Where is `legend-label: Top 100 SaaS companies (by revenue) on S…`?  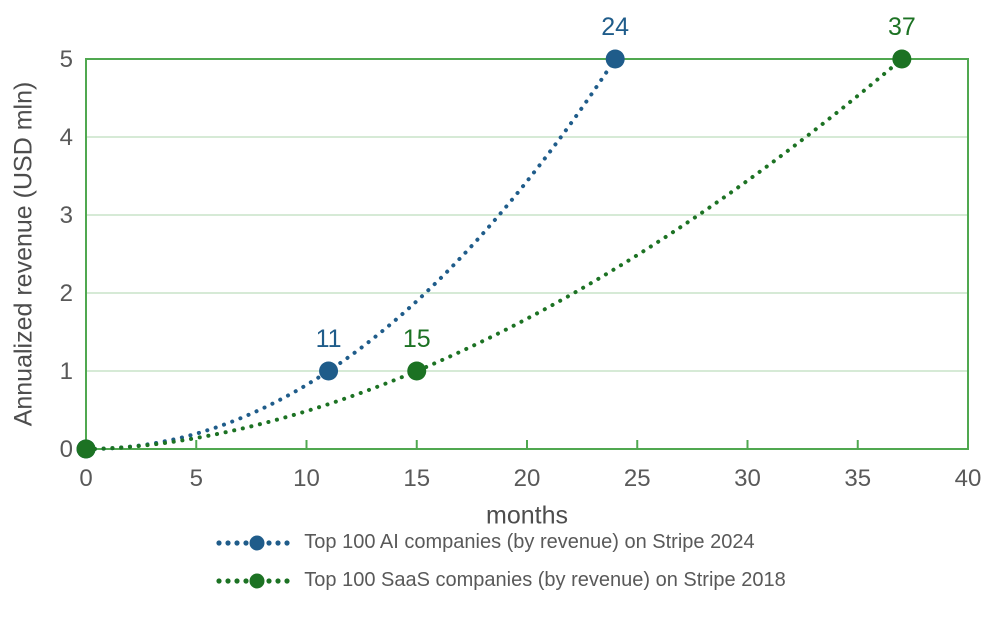 legend-label: Top 100 SaaS companies (by revenue) on S… is located at coordinates (545, 580).